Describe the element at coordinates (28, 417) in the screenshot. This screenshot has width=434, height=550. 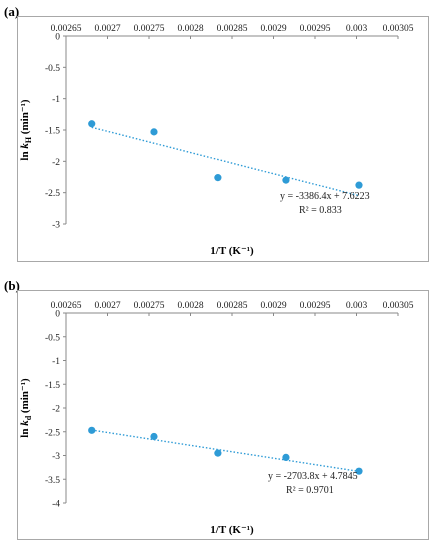
I see `y-axis-title-sub: d` at that location.